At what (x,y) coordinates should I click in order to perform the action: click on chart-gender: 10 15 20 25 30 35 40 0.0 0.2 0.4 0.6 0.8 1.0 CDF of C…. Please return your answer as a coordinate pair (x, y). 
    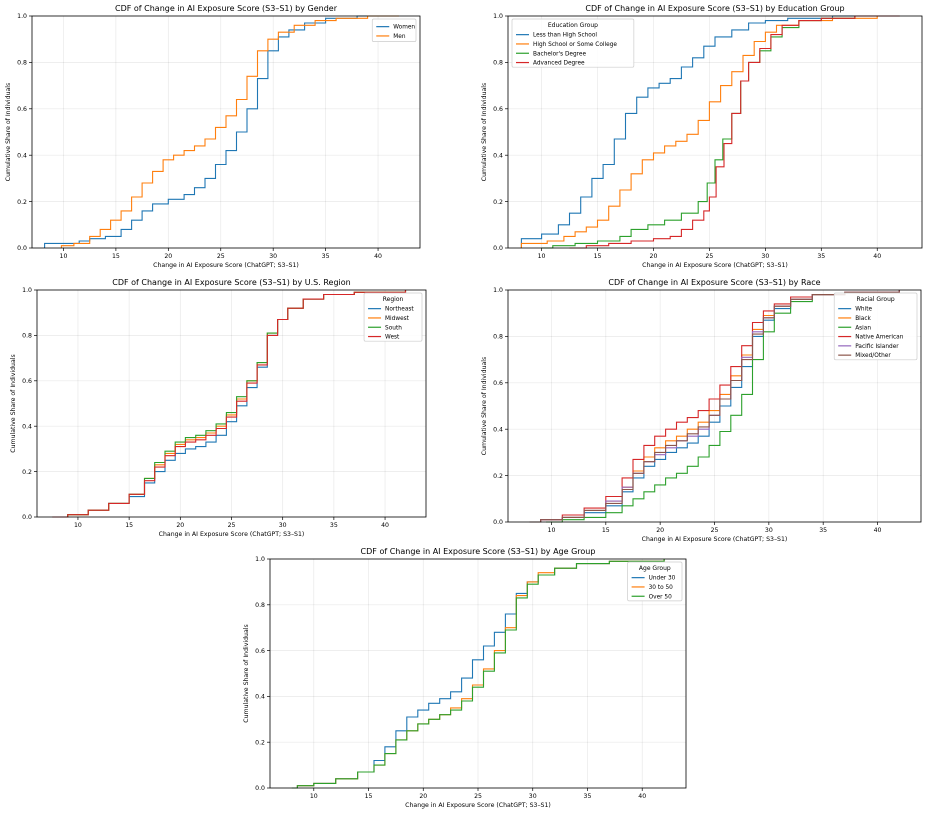
    Looking at the image, I should click on (213, 136).